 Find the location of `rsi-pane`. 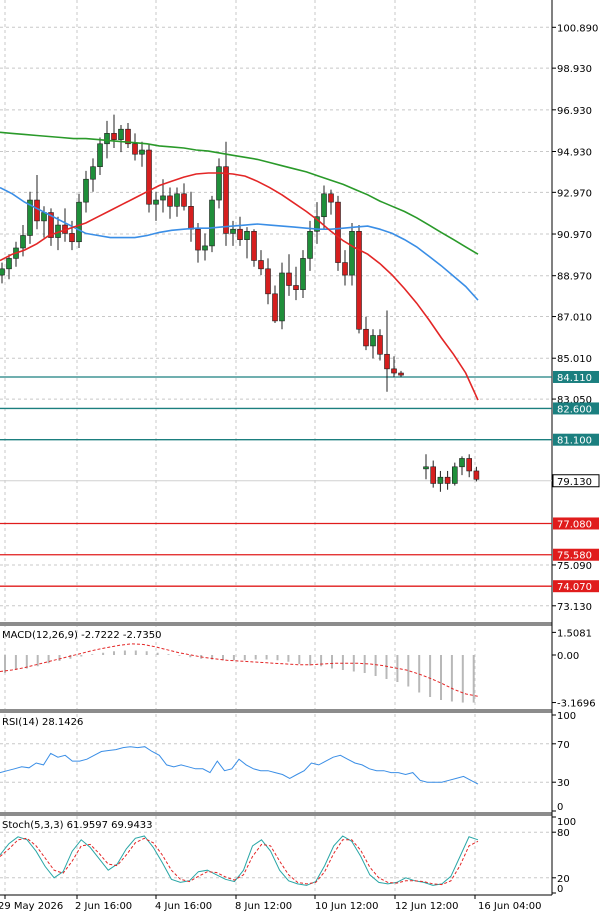

rsi-pane is located at coordinates (276, 764).